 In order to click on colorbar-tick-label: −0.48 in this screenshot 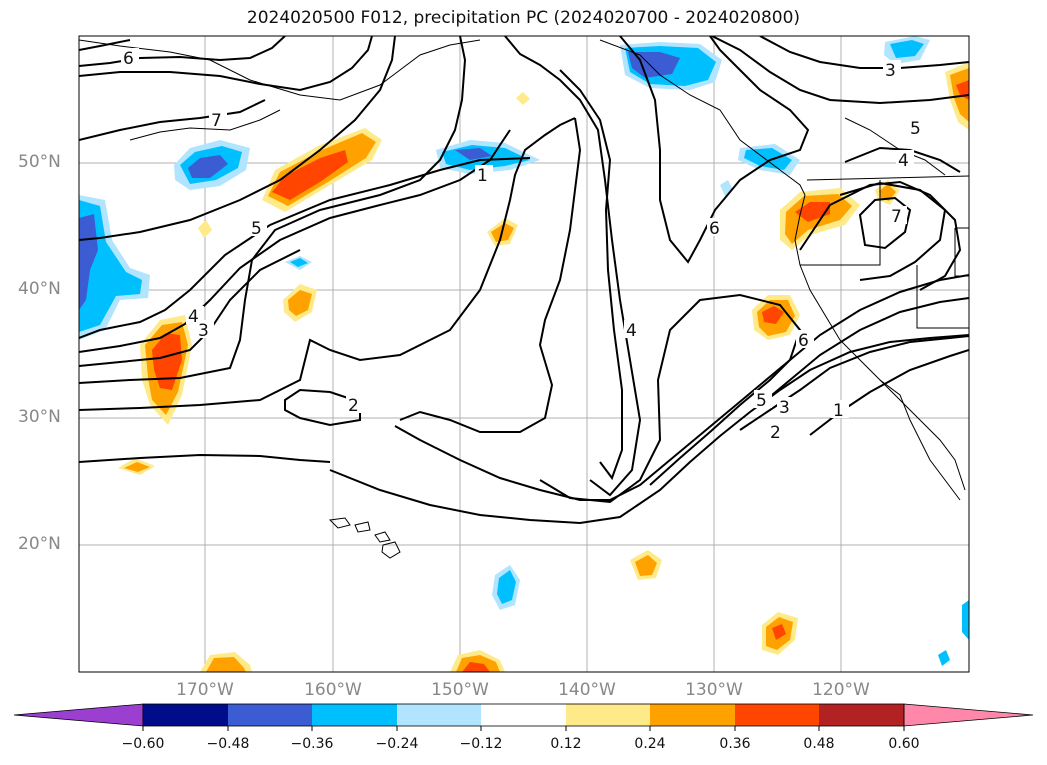, I will do `click(228, 744)`.